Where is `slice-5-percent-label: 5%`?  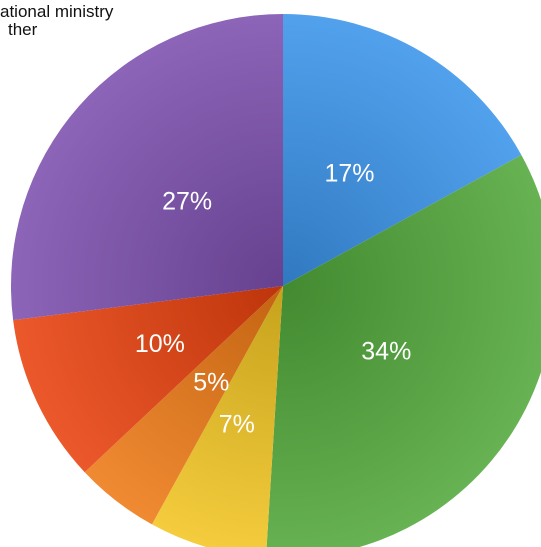
slice-5-percent-label: 5% is located at coordinates (211, 382).